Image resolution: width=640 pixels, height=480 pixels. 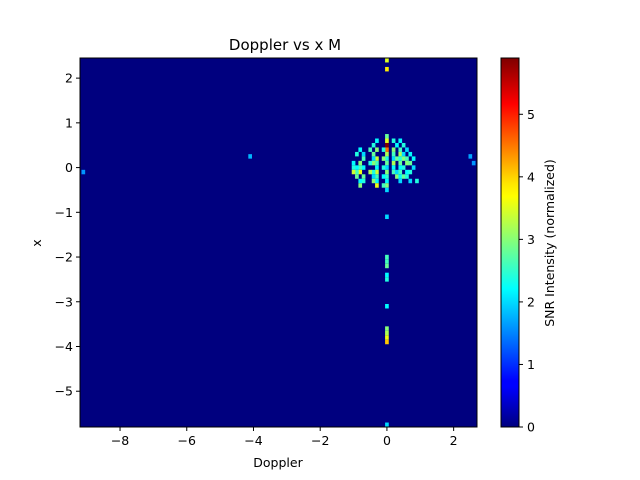 I want to click on y-tick-label: −2, so click(x=64, y=257).